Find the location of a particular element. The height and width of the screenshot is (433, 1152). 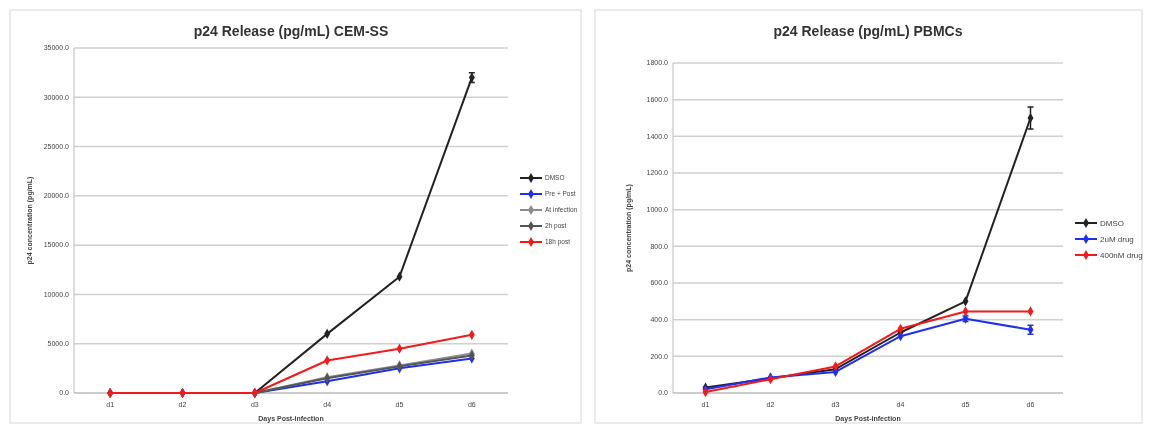

legend-label: 2uM drug is located at coordinates (1117, 239).